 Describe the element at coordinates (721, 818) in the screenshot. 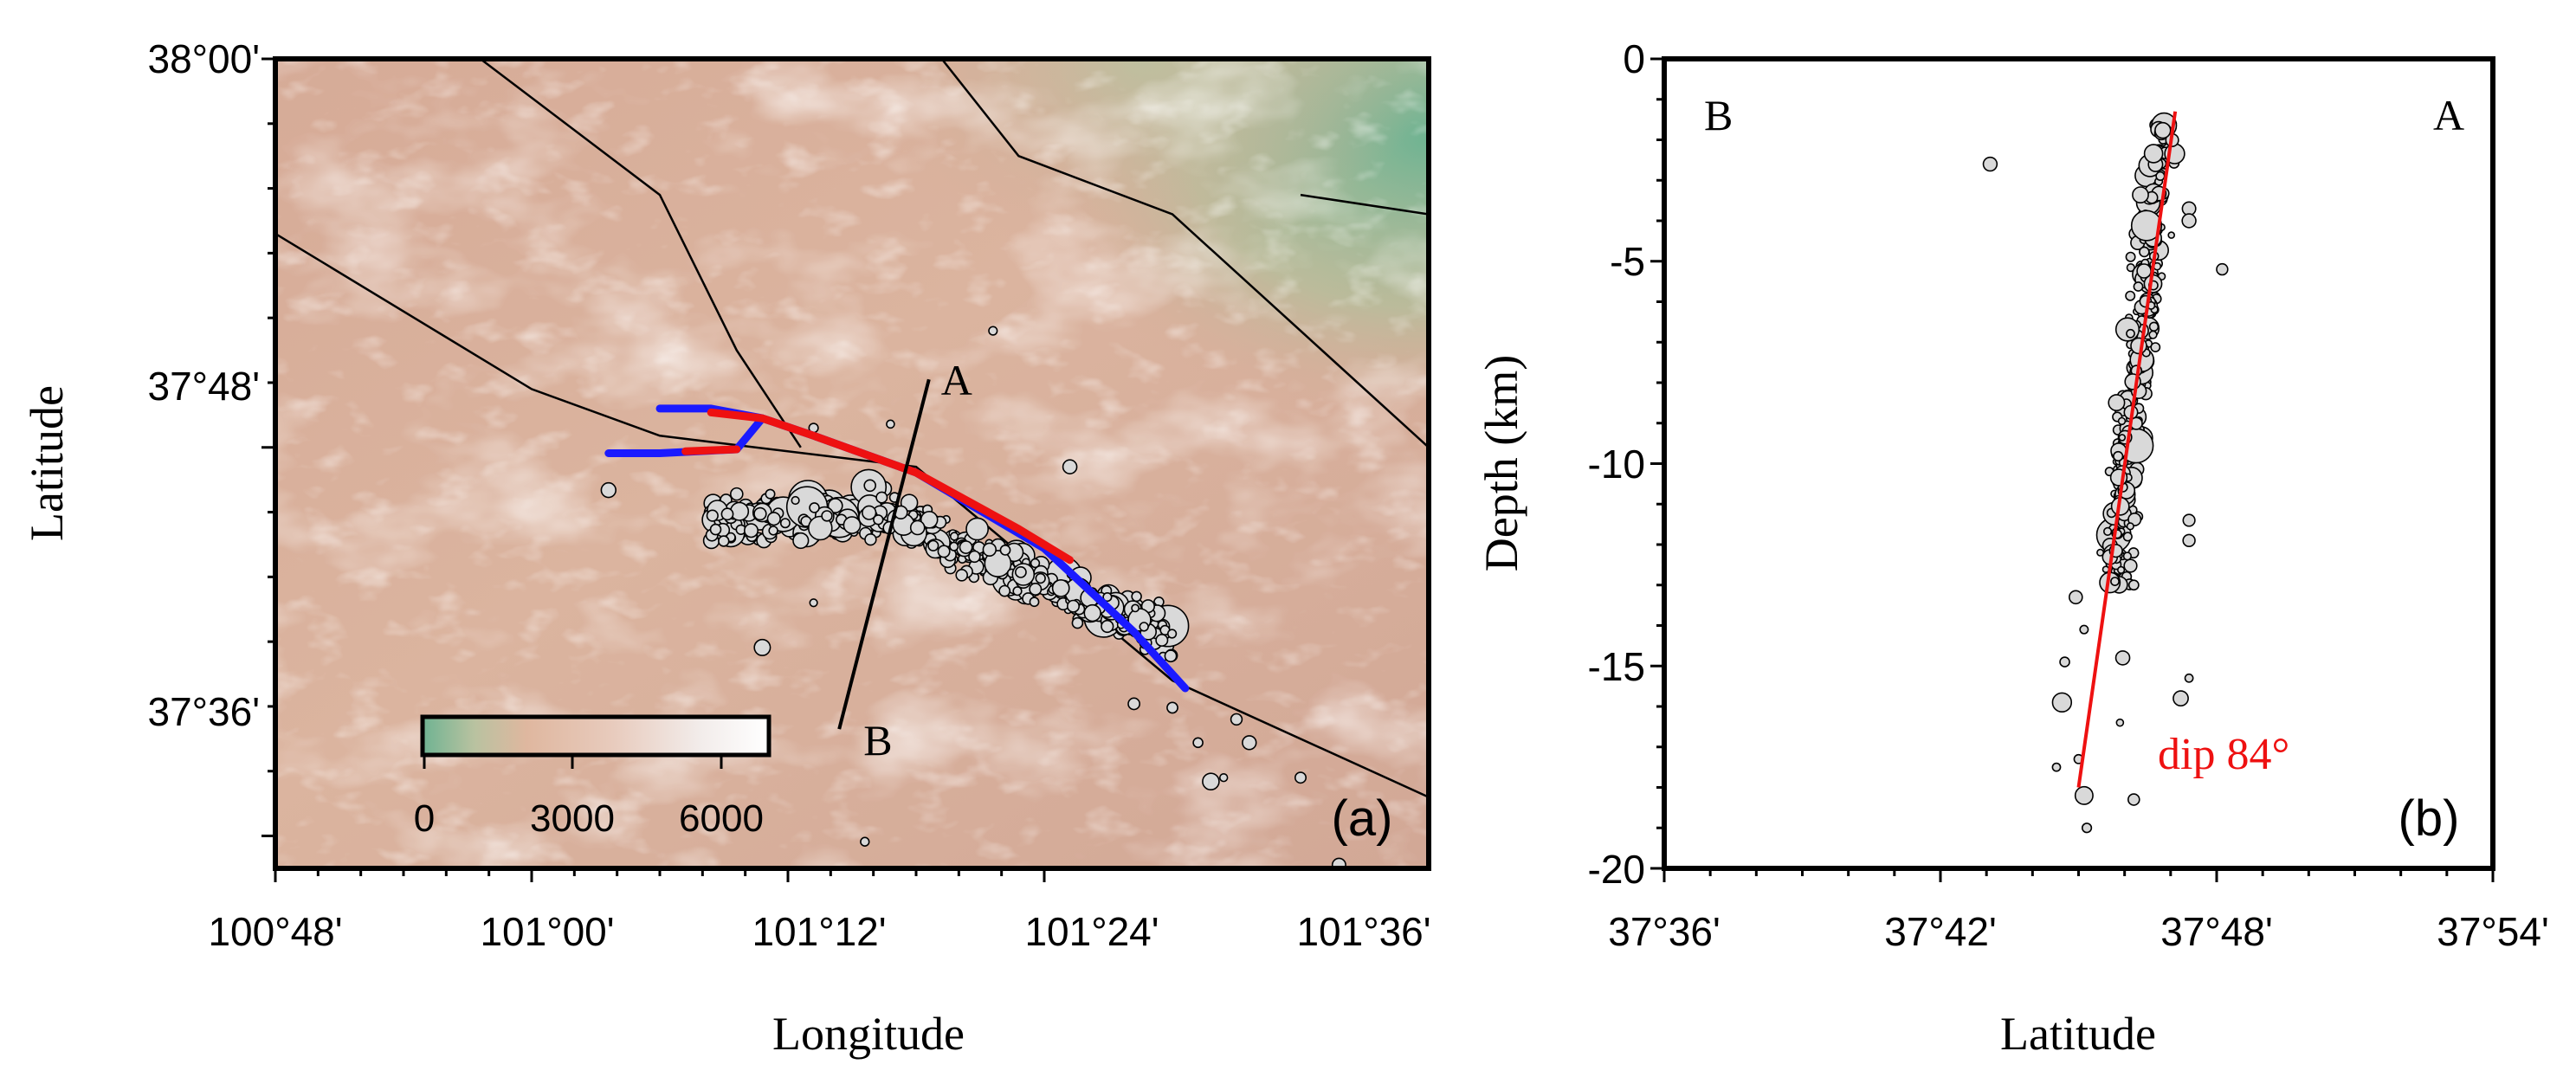

I see `colorbar-tick-6000: 6000` at that location.